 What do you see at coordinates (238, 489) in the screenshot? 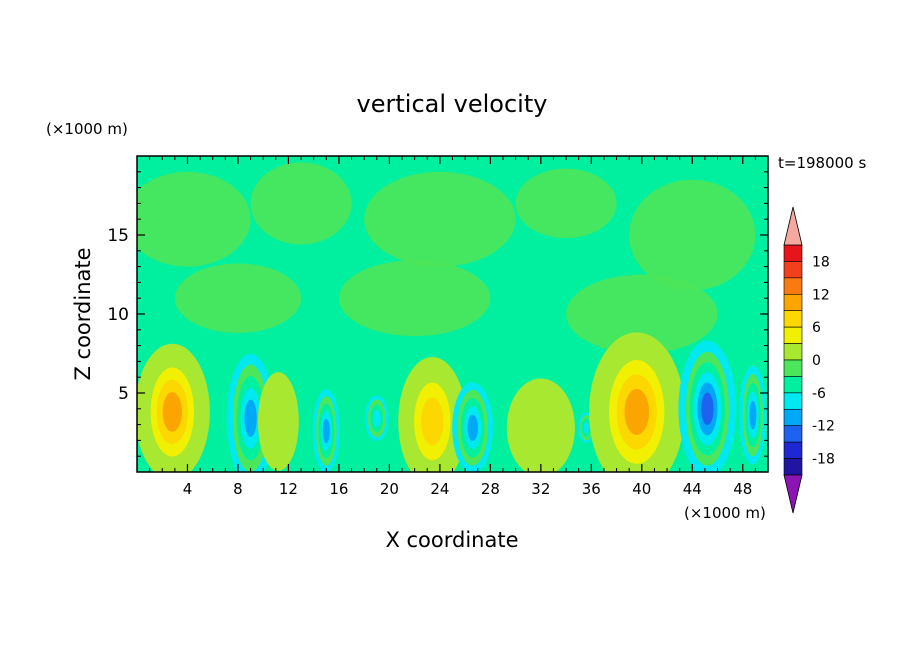
I see `x-tick-label: 8` at bounding box center [238, 489].